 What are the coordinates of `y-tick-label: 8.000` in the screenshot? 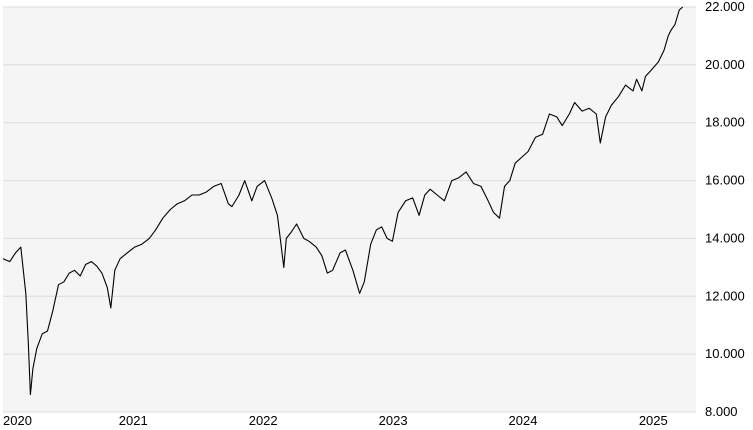 It's located at (721, 411).